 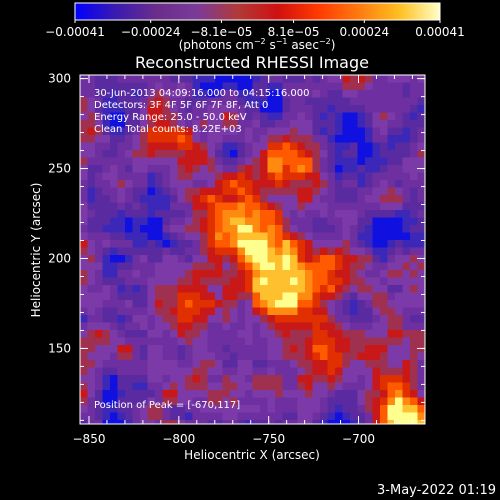 What do you see at coordinates (167, 405) in the screenshot?
I see `peak-position-label: Position of Peak = [-670,117]` at bounding box center [167, 405].